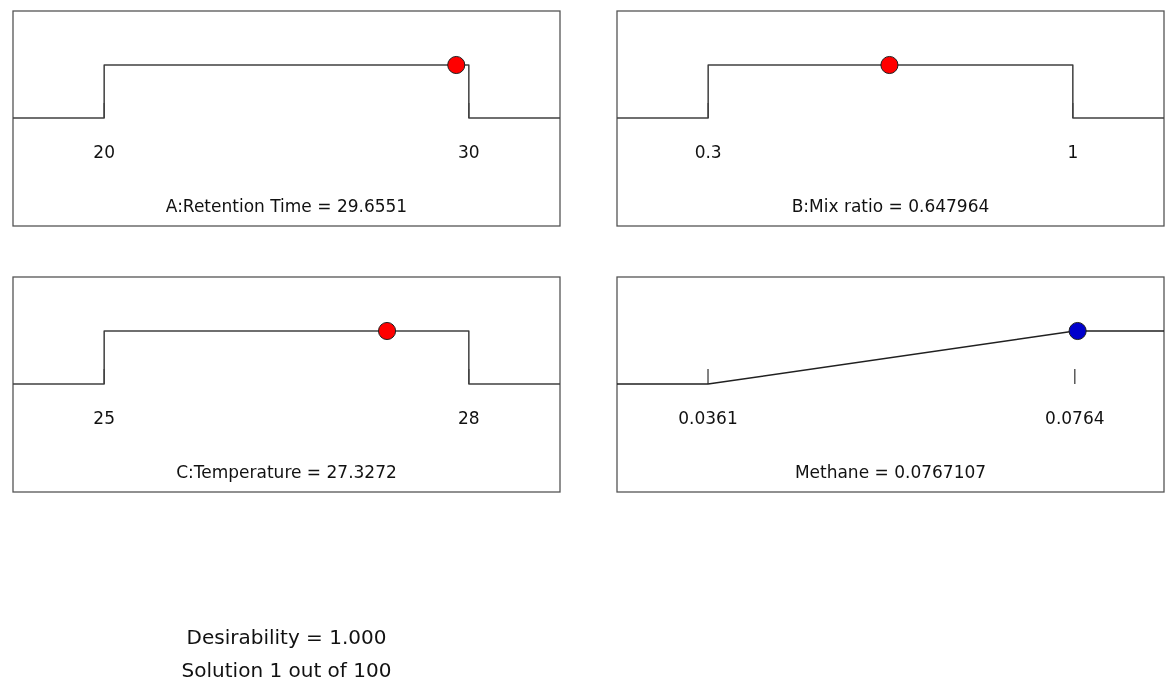 The width and height of the screenshot is (1166, 684). I want to click on text: Desirability = 1.000, so click(286, 637).